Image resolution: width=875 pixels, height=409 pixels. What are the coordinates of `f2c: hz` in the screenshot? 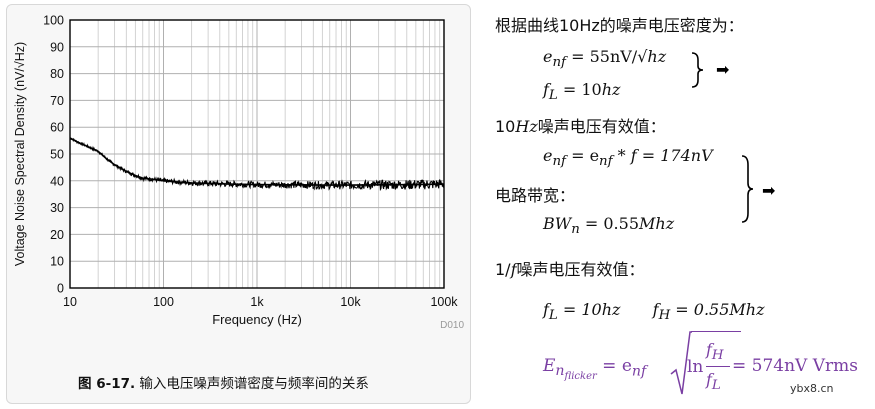 It's located at (611, 89).